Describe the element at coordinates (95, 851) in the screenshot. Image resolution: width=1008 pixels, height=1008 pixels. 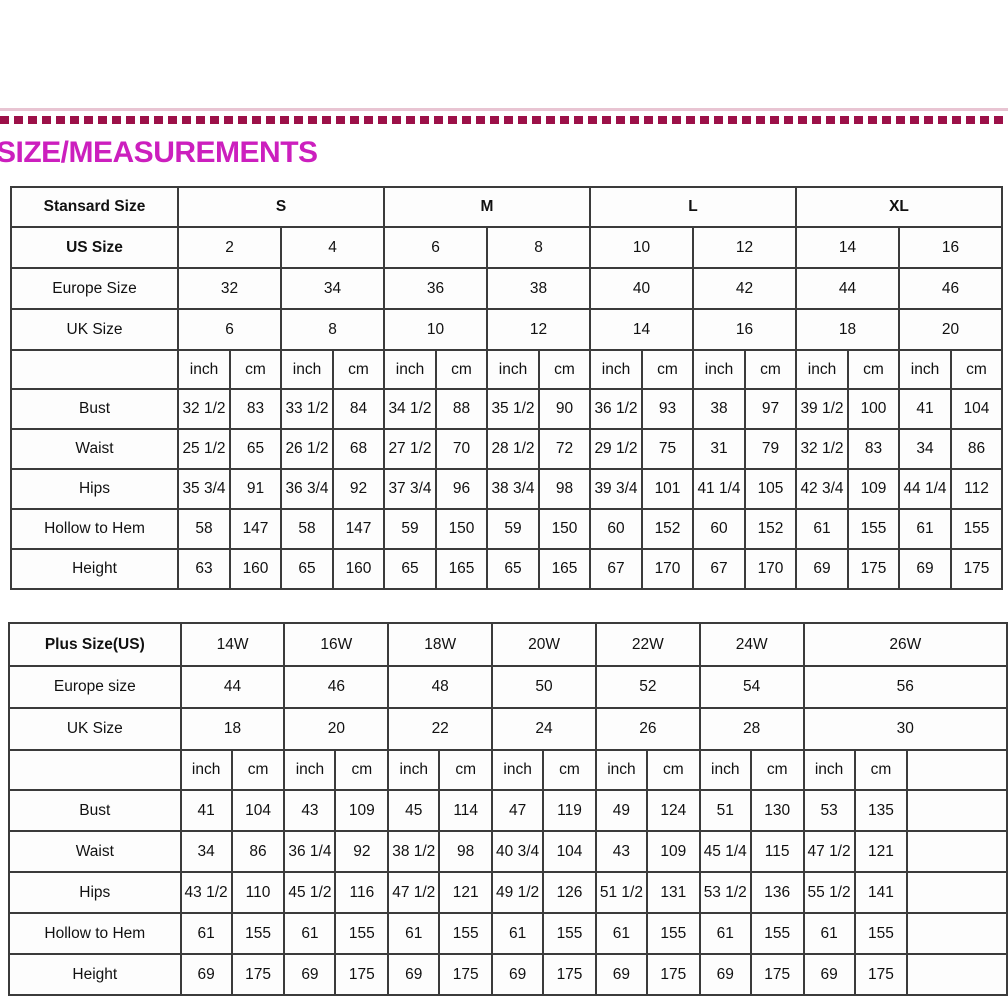
I see `row-label-plus-waist: Waist` at that location.